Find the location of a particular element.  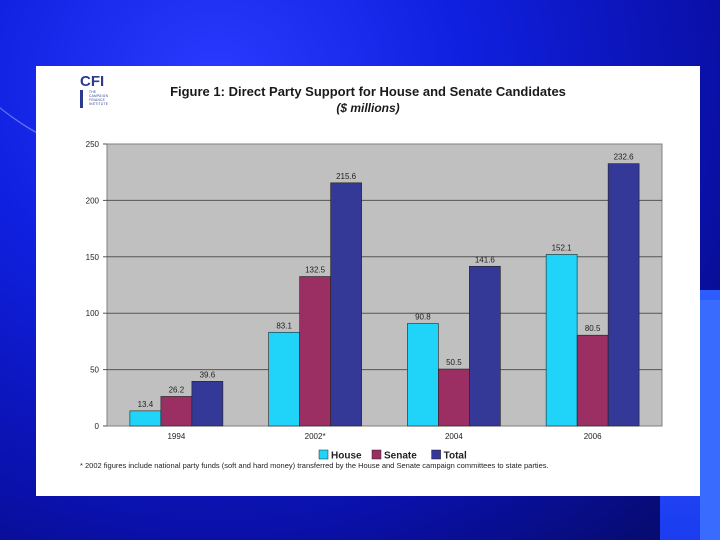

y-tick-label: 250 is located at coordinates (93, 144).